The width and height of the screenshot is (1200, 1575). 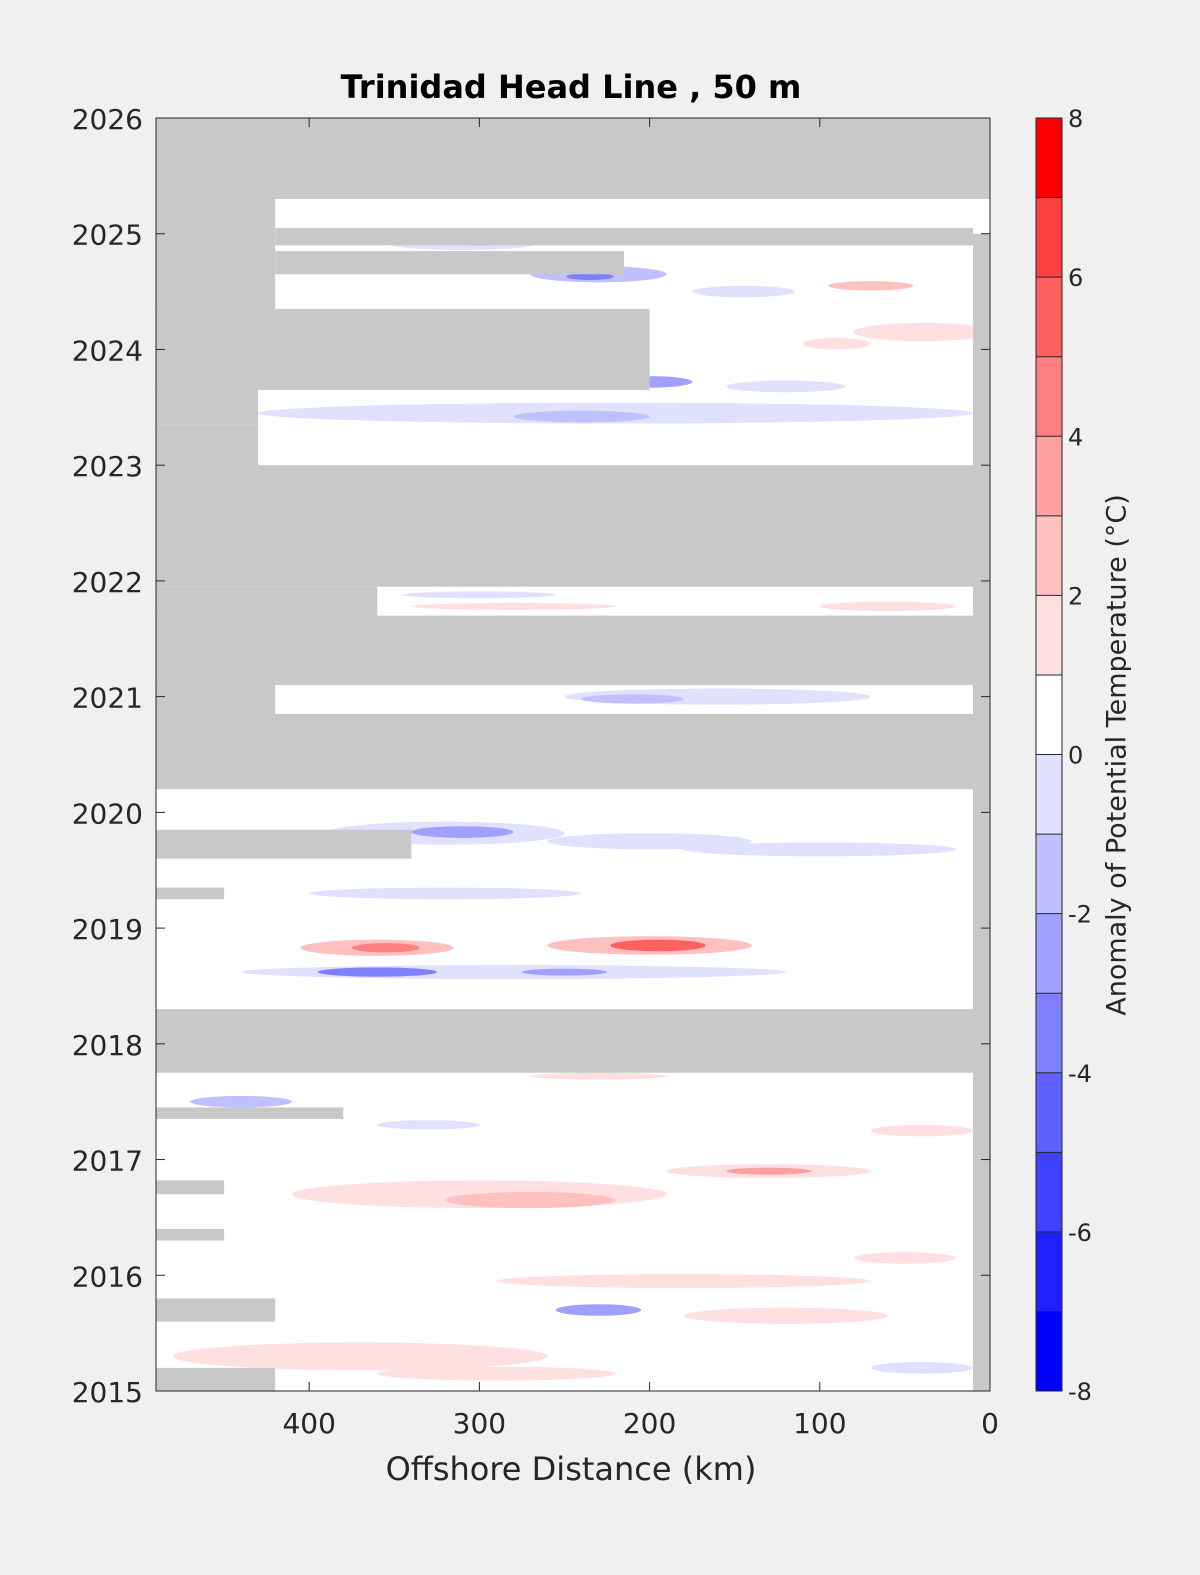 I want to click on x-axis-label: Offshore Distance (km), so click(x=571, y=1469).